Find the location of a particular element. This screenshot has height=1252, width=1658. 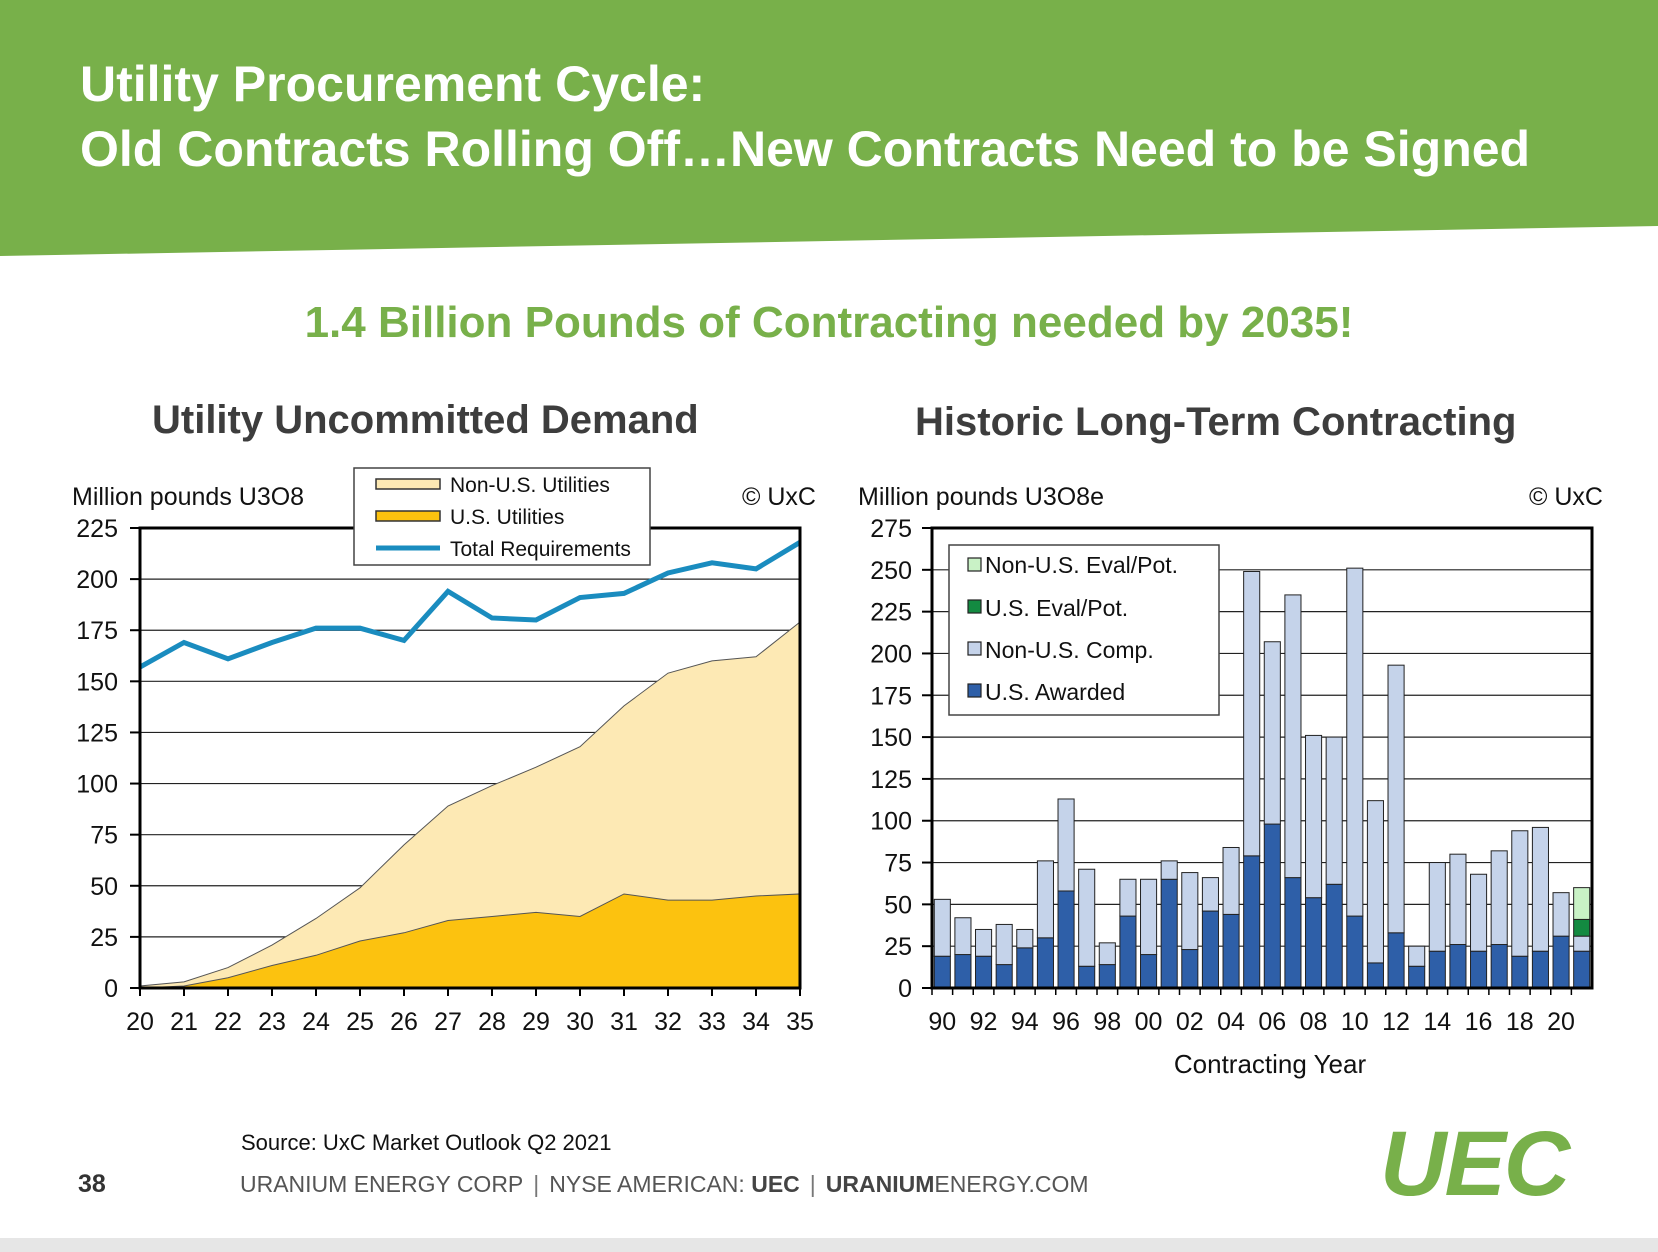

right-y-tick-label: 75 is located at coordinates (898, 864).